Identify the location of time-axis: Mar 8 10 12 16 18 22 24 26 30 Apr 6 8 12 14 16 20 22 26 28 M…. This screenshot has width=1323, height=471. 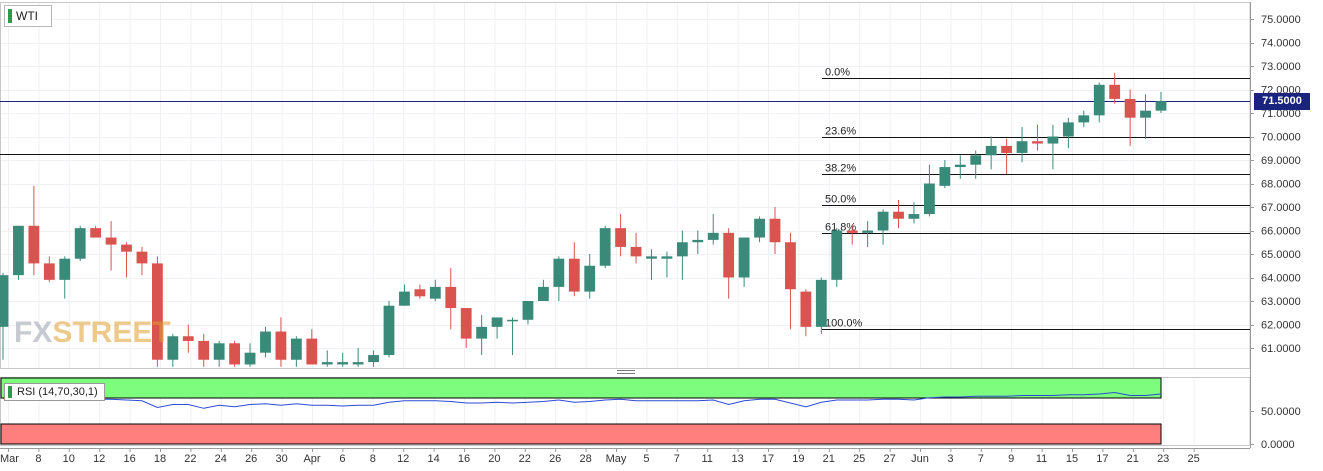
(600, 456).